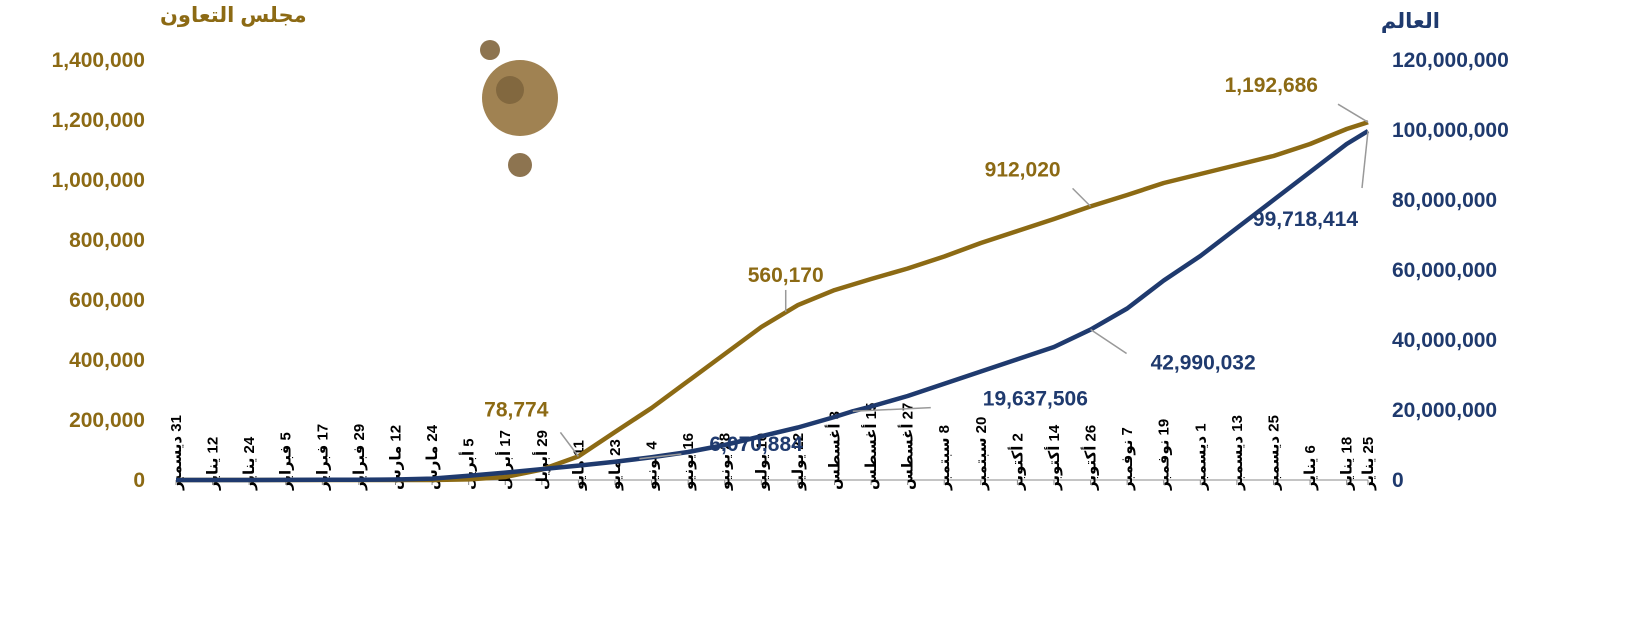 This screenshot has width=1649, height=626. Describe the element at coordinates (468, 464) in the screenshot. I see `x-tick-label: 5 أبريل` at that location.